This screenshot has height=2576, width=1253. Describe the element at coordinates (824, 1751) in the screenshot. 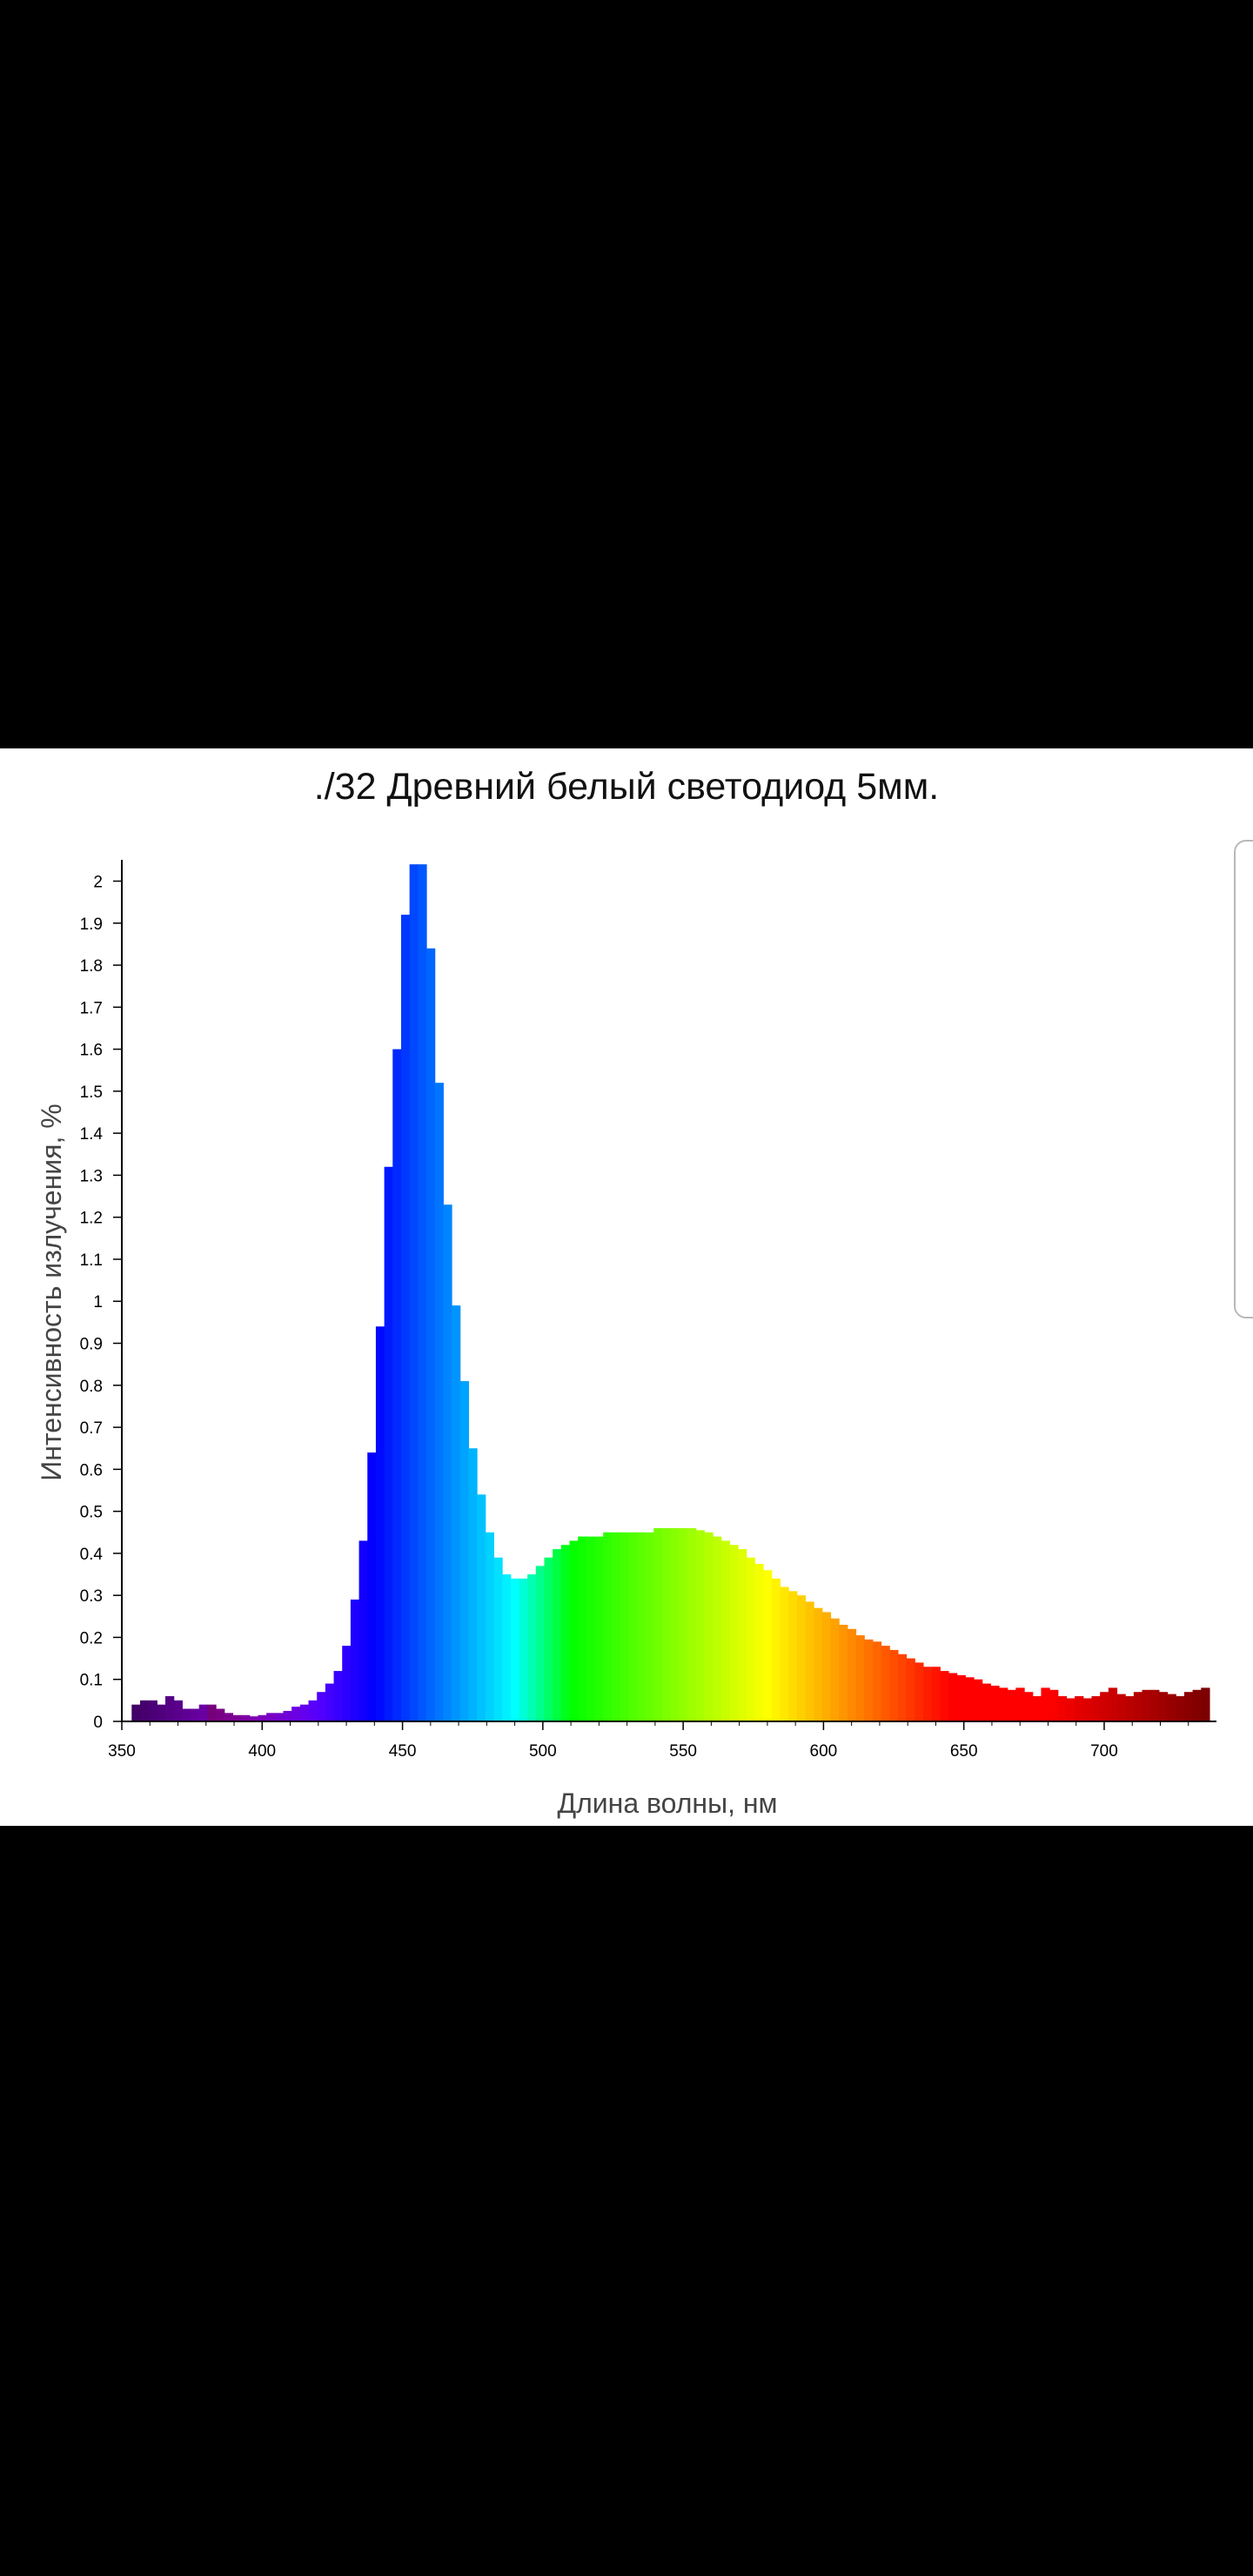

I see `x-tick-label: 600` at that location.